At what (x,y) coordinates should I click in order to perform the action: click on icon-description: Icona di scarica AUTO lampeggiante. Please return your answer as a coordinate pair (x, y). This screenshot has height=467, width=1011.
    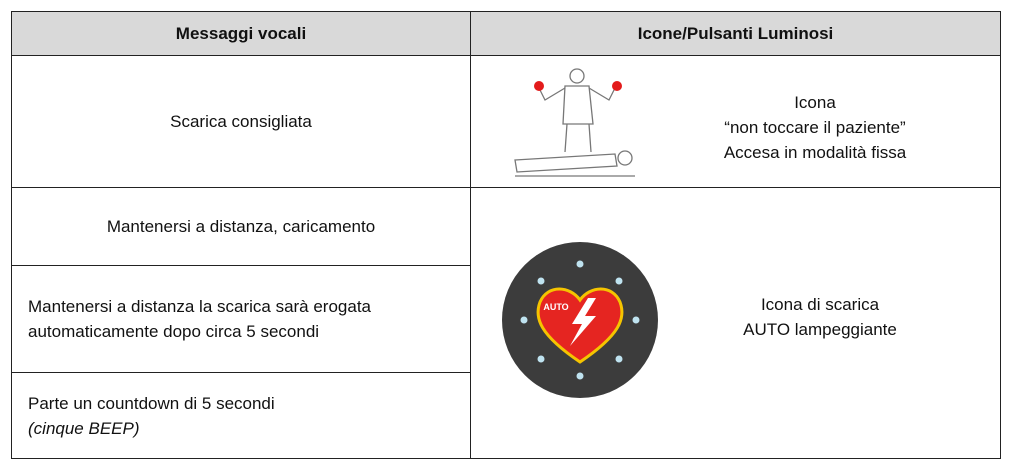
    Looking at the image, I should click on (820, 317).